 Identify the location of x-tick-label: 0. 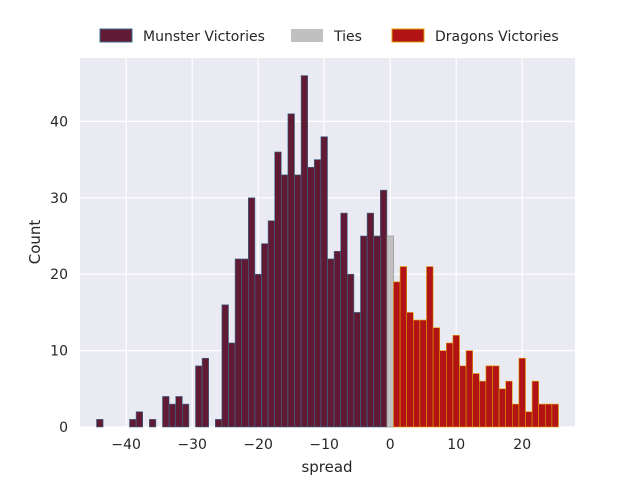
(390, 445).